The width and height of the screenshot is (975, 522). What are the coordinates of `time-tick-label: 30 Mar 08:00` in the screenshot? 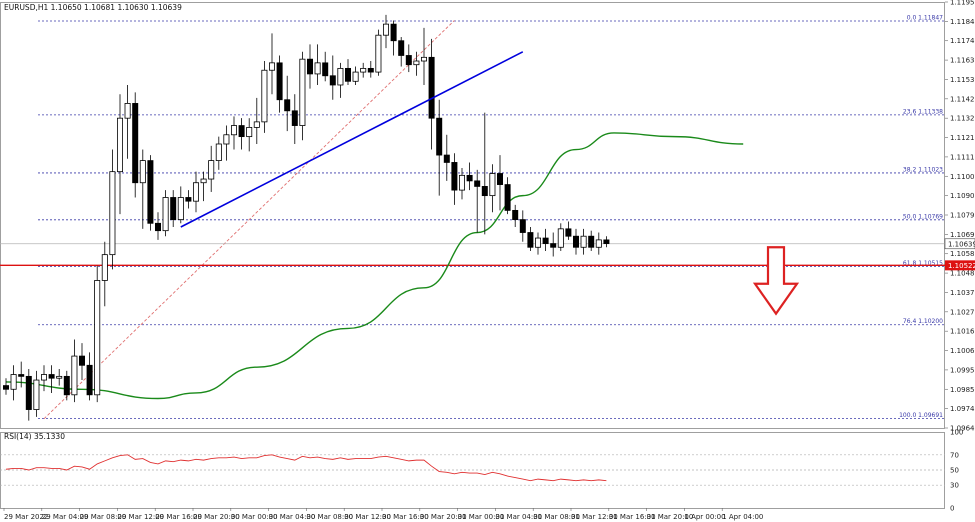 It's located at (329, 517).